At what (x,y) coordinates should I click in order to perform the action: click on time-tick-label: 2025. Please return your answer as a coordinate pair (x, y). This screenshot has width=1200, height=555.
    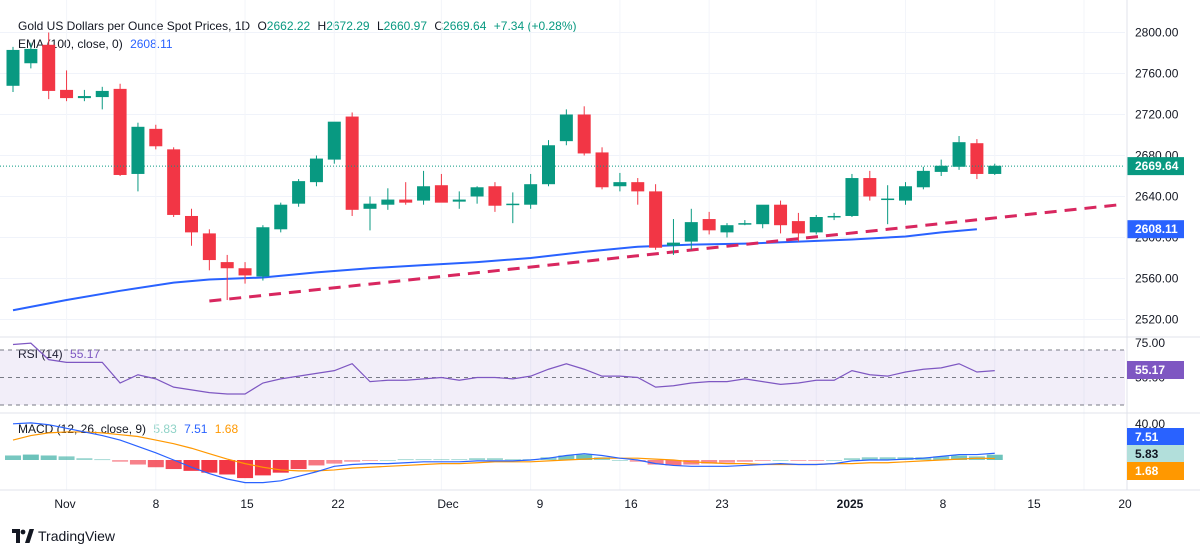
    Looking at the image, I should click on (850, 504).